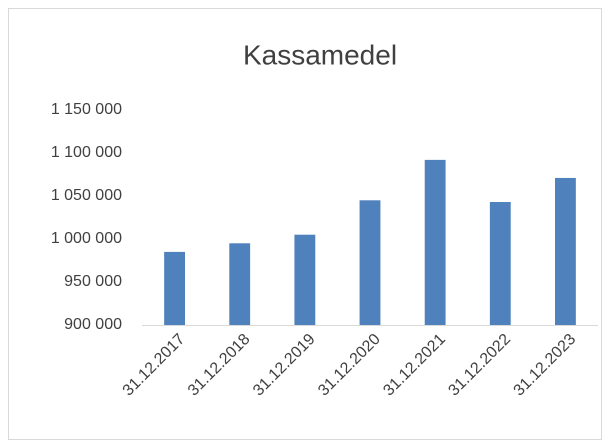  Describe the element at coordinates (86, 238) in the screenshot. I see `y-tick-label: 1 000 000` at that location.